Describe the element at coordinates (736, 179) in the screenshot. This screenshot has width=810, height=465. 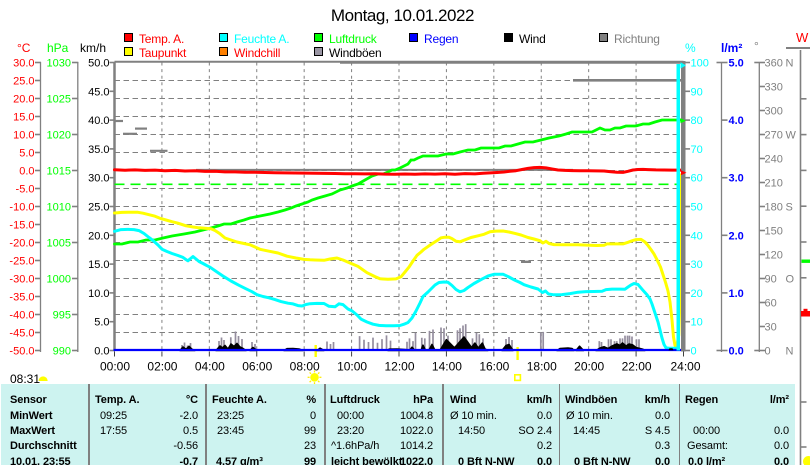
I see `svg-text: 3.0` at that location.